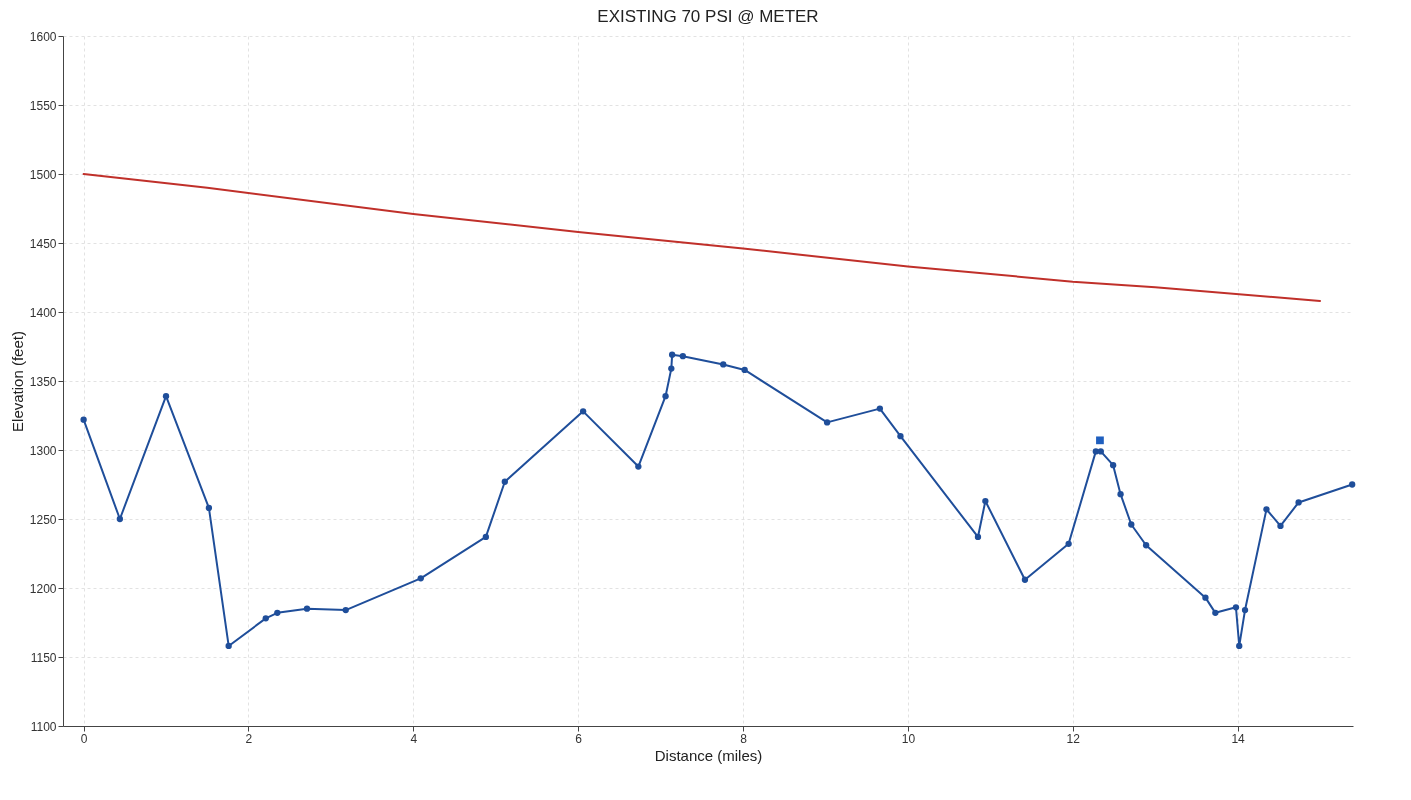 The width and height of the screenshot is (1411, 800). What do you see at coordinates (43, 312) in the screenshot?
I see `y-tick-label: 1400` at bounding box center [43, 312].